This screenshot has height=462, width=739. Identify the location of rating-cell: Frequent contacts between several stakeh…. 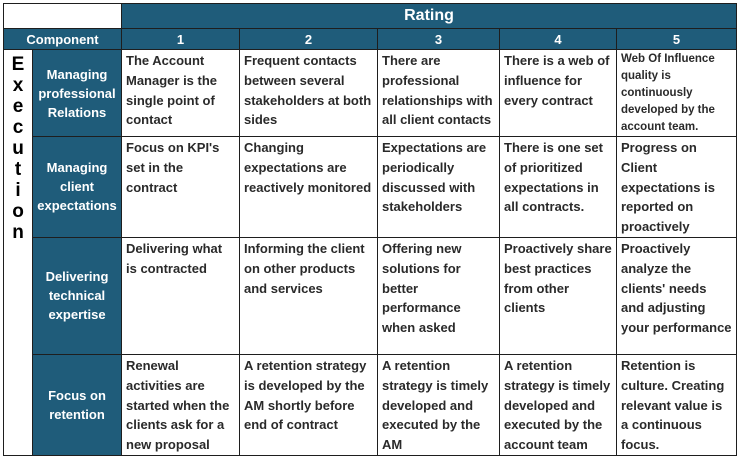
(308, 93).